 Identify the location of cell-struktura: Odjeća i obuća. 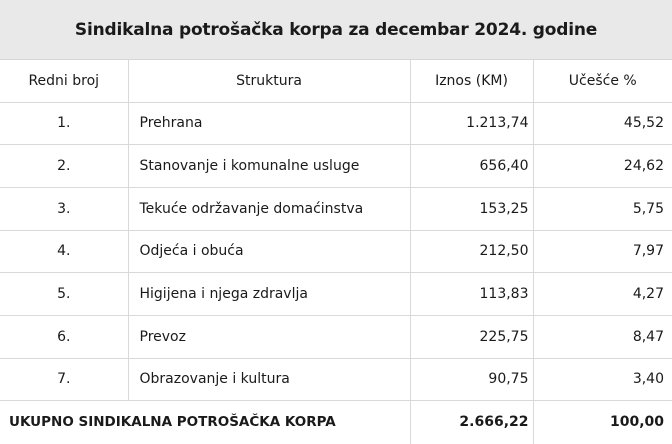
(269, 252).